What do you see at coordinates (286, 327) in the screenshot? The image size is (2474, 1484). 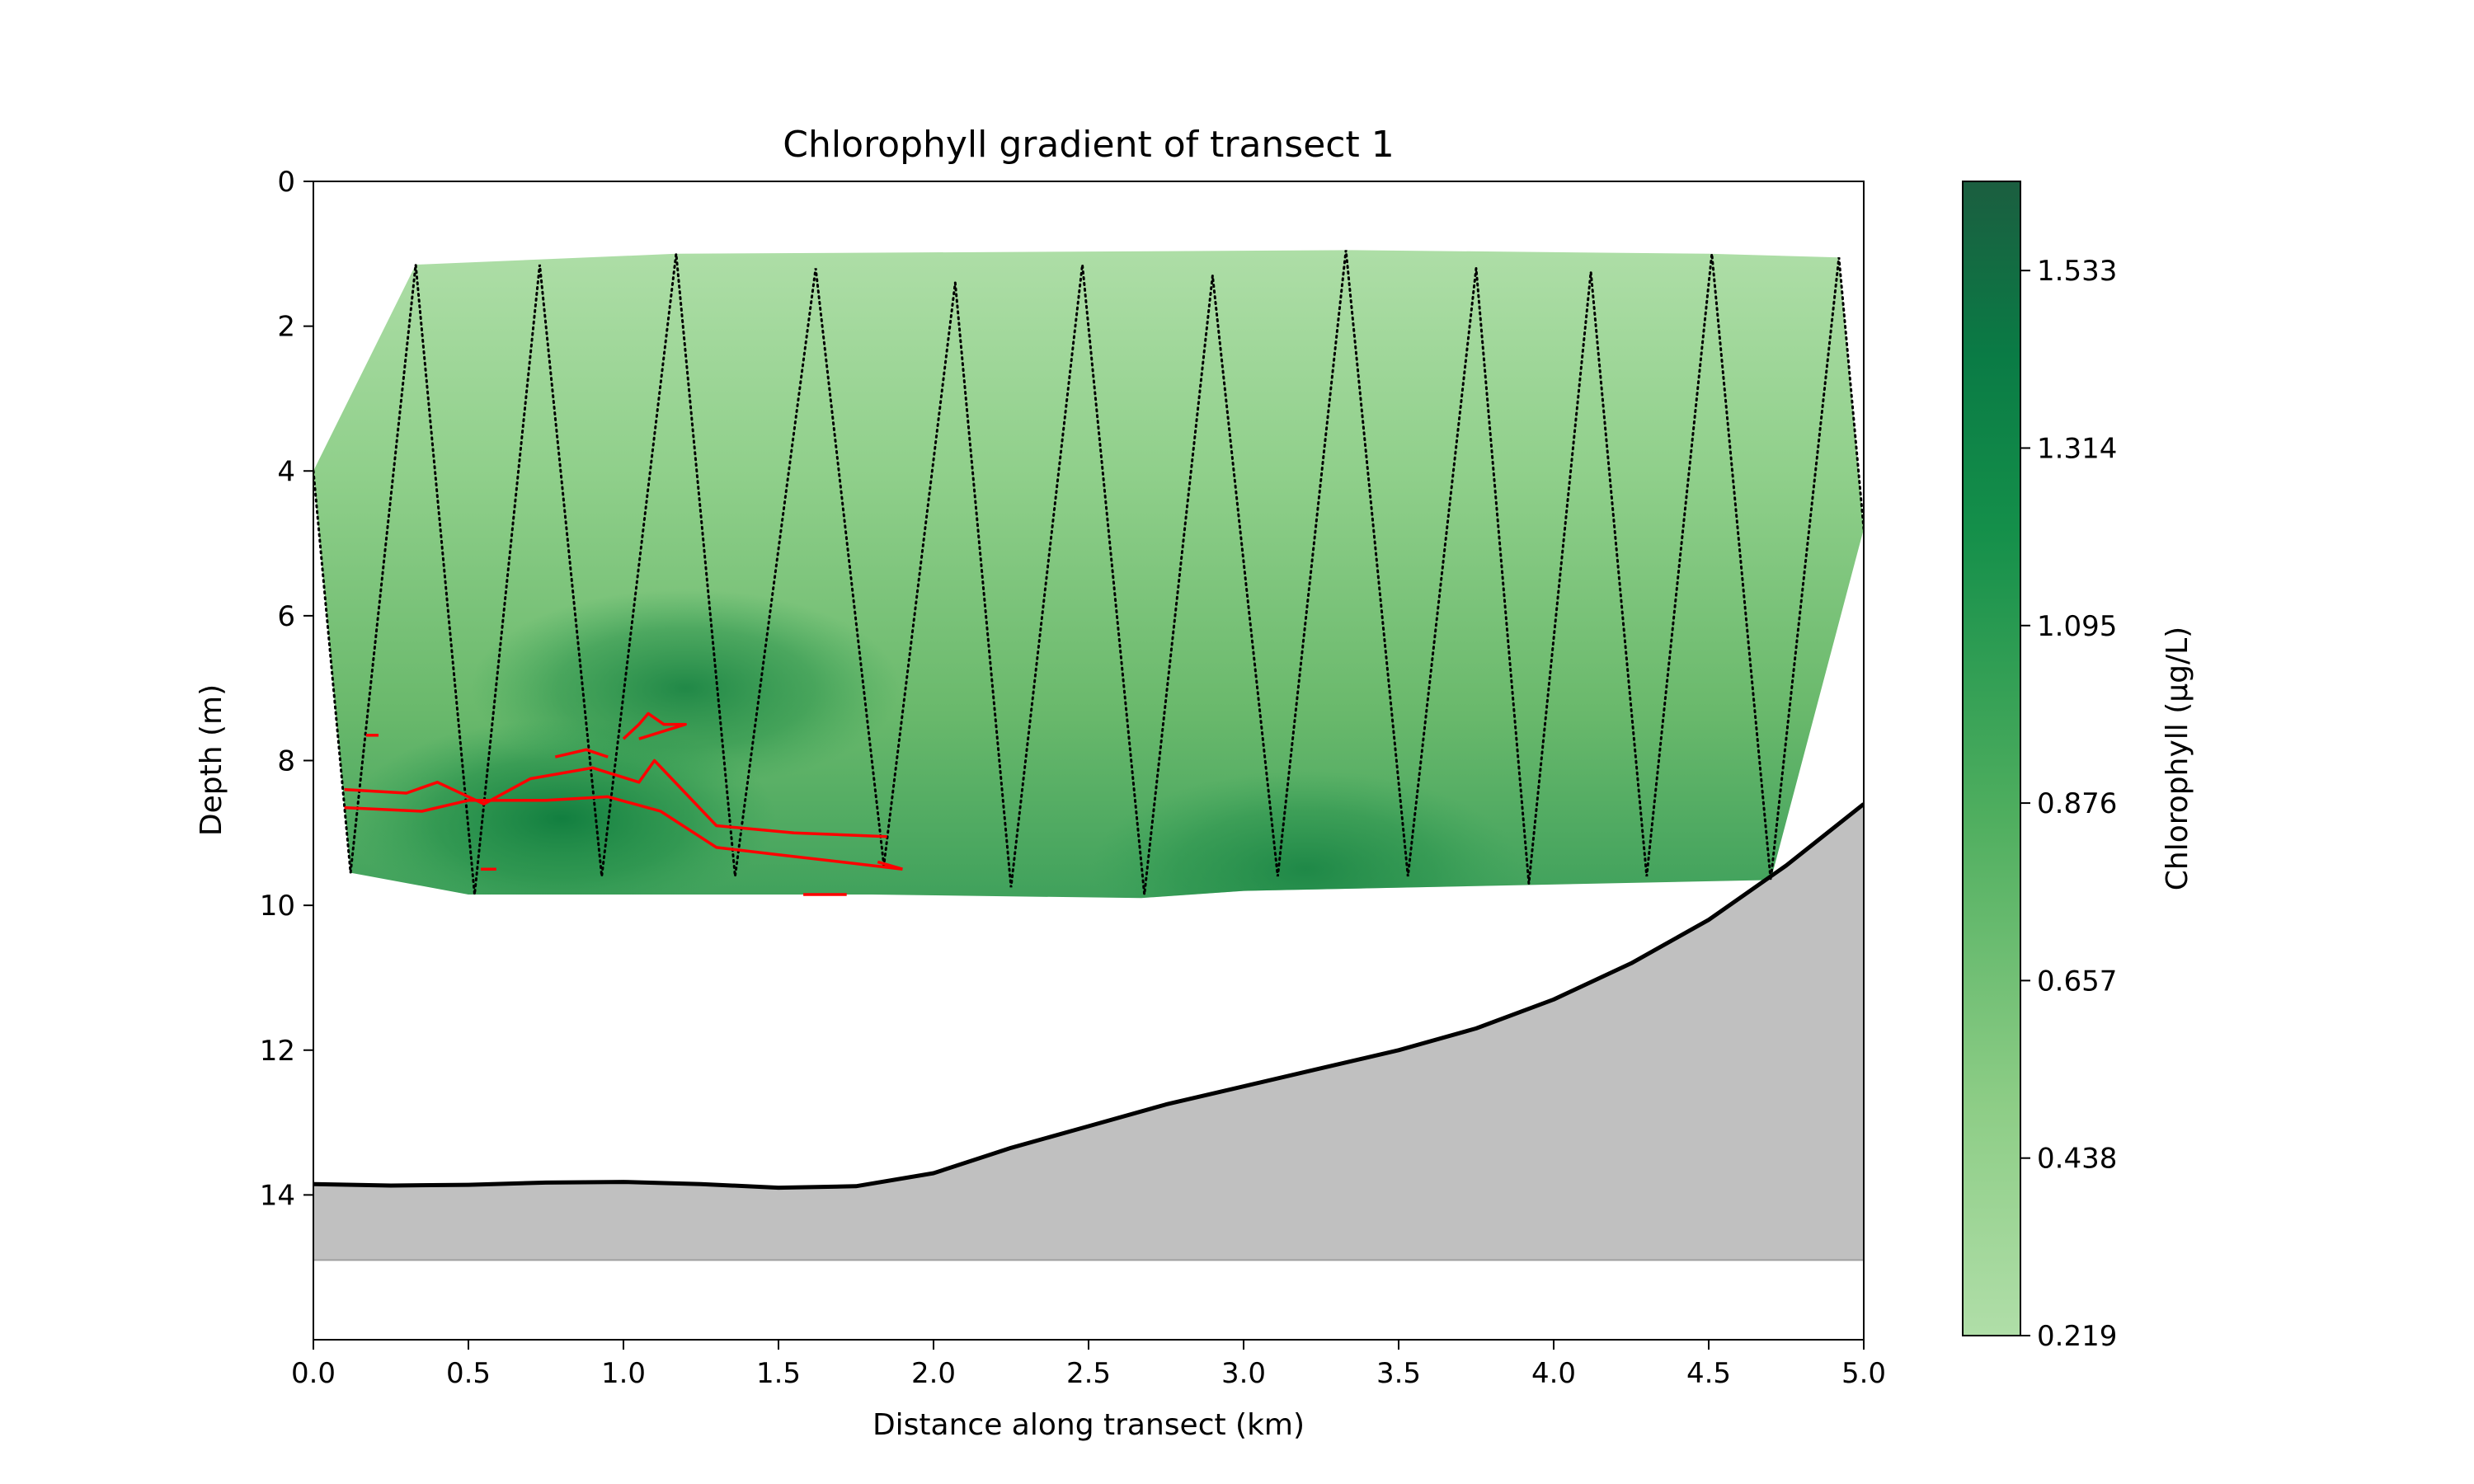 I see `y-tick-label: 2` at bounding box center [286, 327].